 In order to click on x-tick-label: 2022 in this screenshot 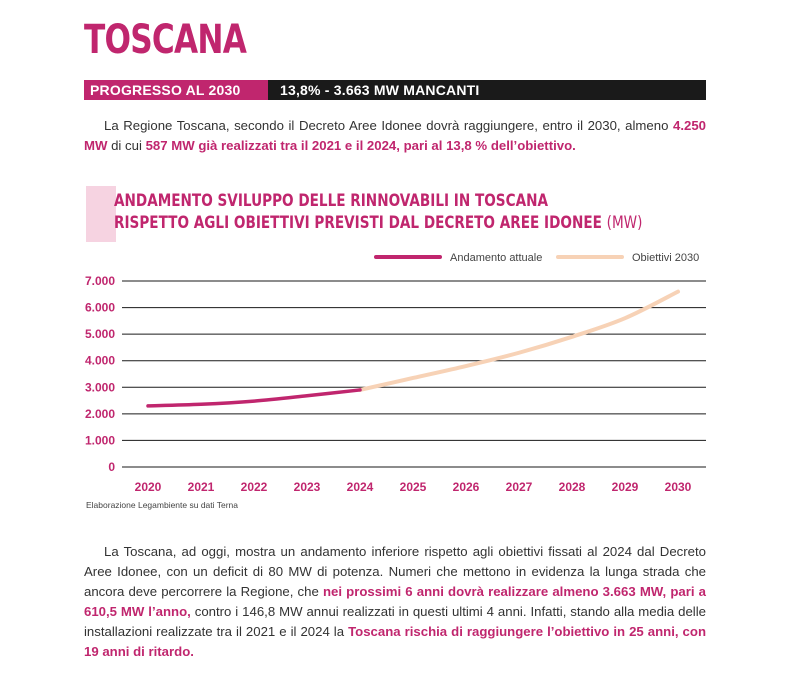, I will do `click(254, 487)`.